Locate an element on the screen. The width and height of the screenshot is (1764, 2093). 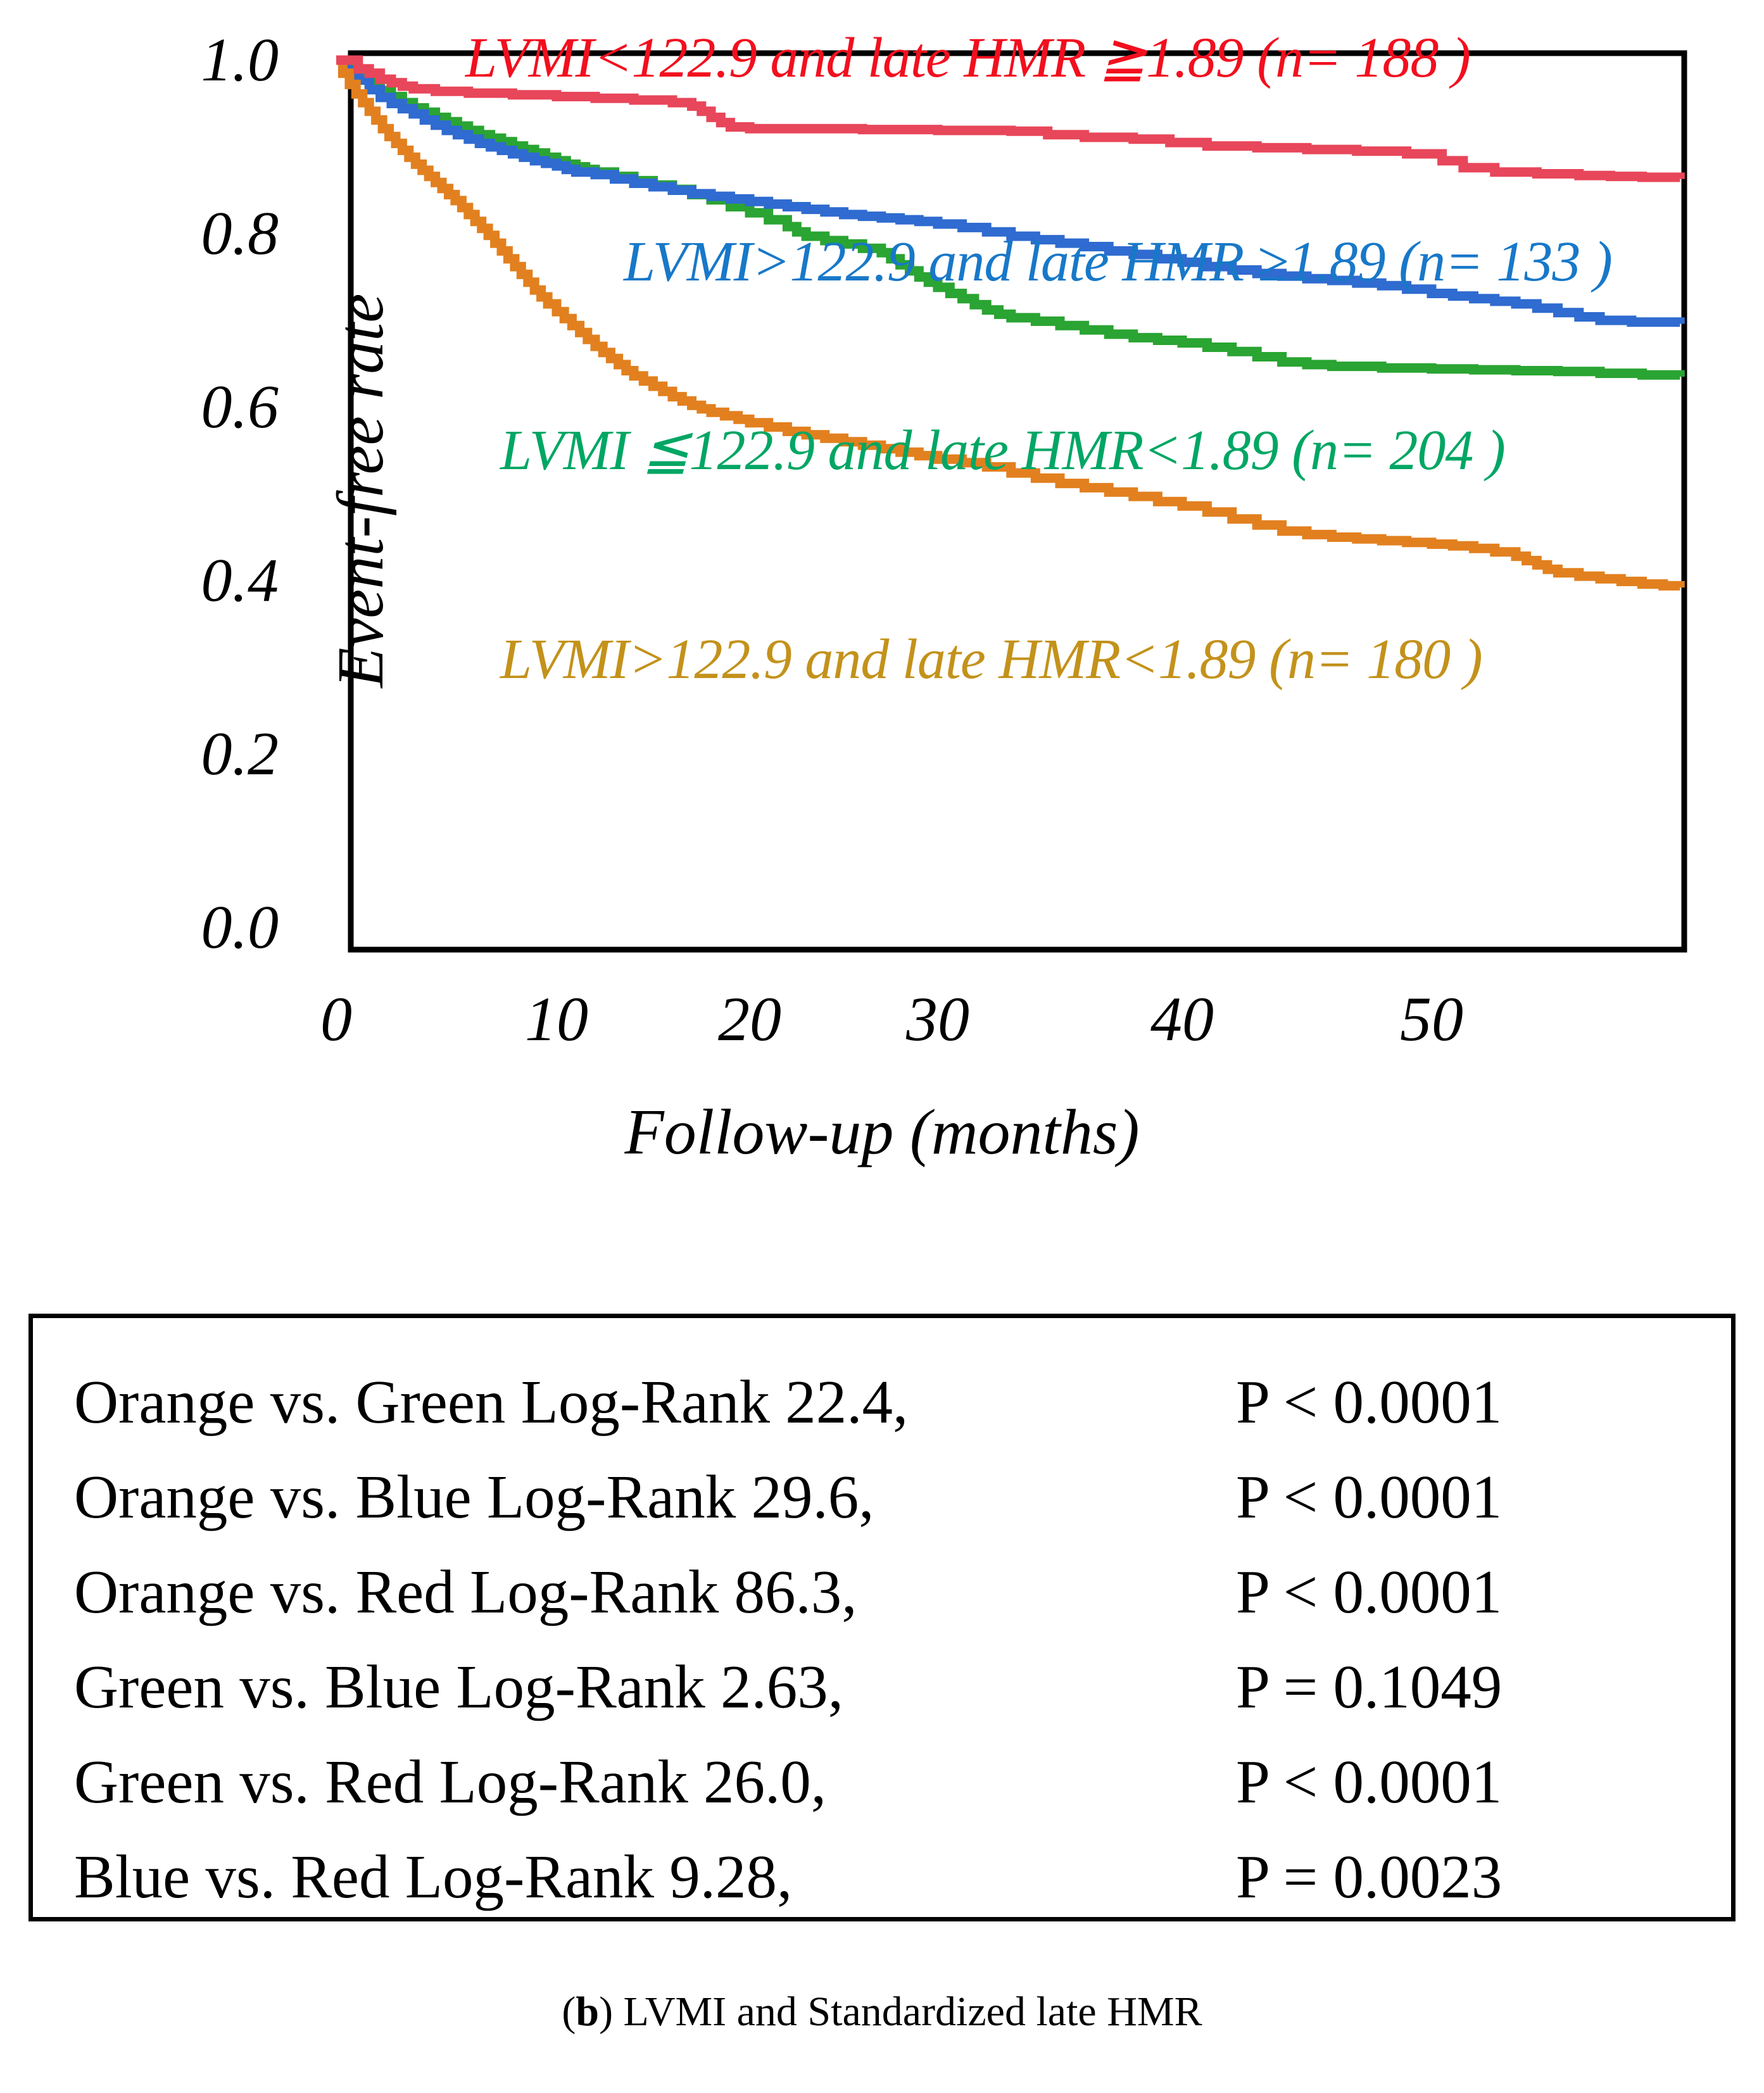
y-axis-label: Event-free rate is located at coordinates (360, 490).